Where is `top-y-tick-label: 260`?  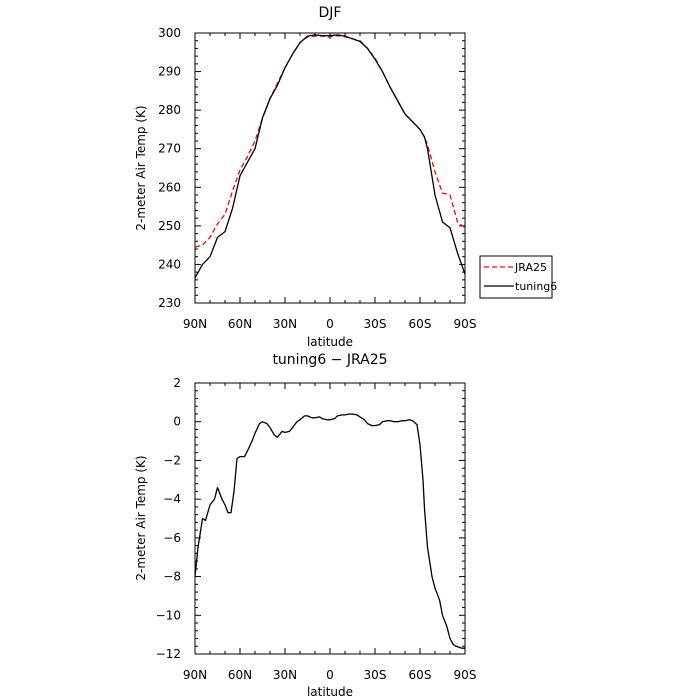
top-y-tick-label: 260 is located at coordinates (169, 187).